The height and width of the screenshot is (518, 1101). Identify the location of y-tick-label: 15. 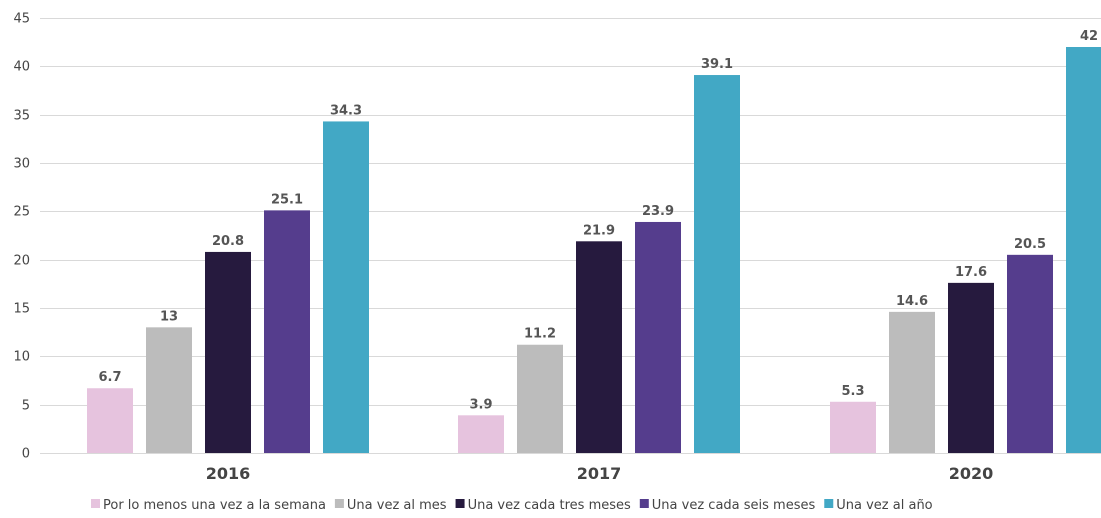
(21, 309).